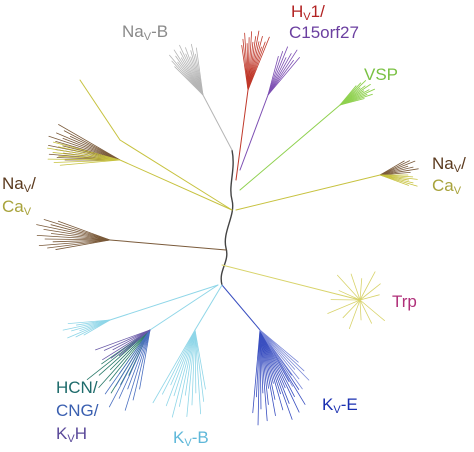 This screenshot has height=452, width=474. Describe the element at coordinates (443, 163) in the screenshot. I see `label-nav-right-prefix: Na` at that location.